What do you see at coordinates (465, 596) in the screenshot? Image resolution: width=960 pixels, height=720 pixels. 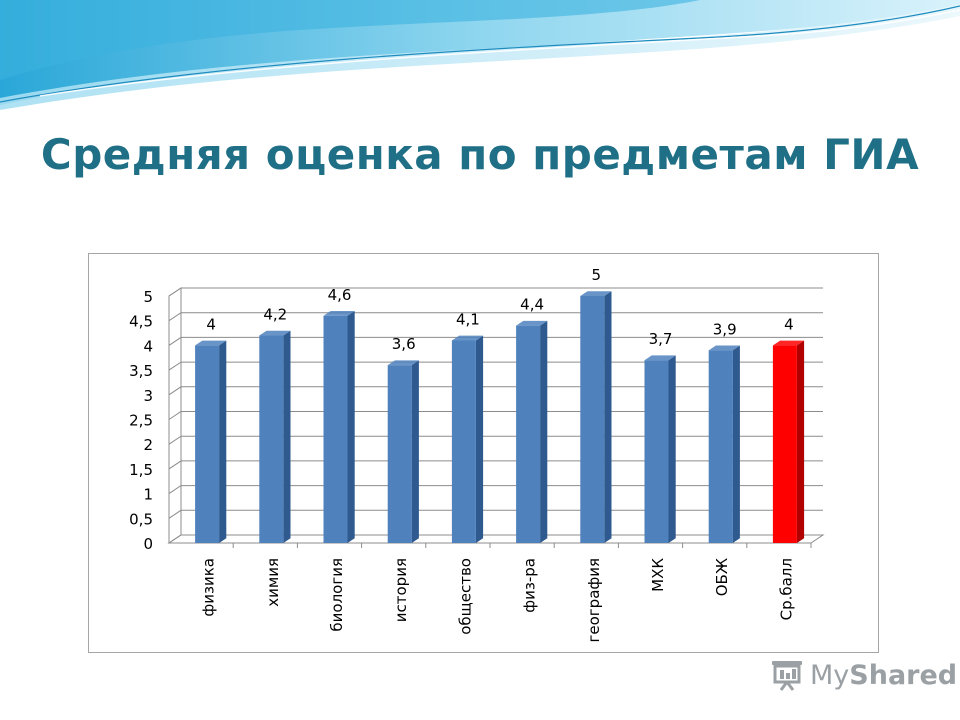 I see `x-tick-label: общество` at bounding box center [465, 596].